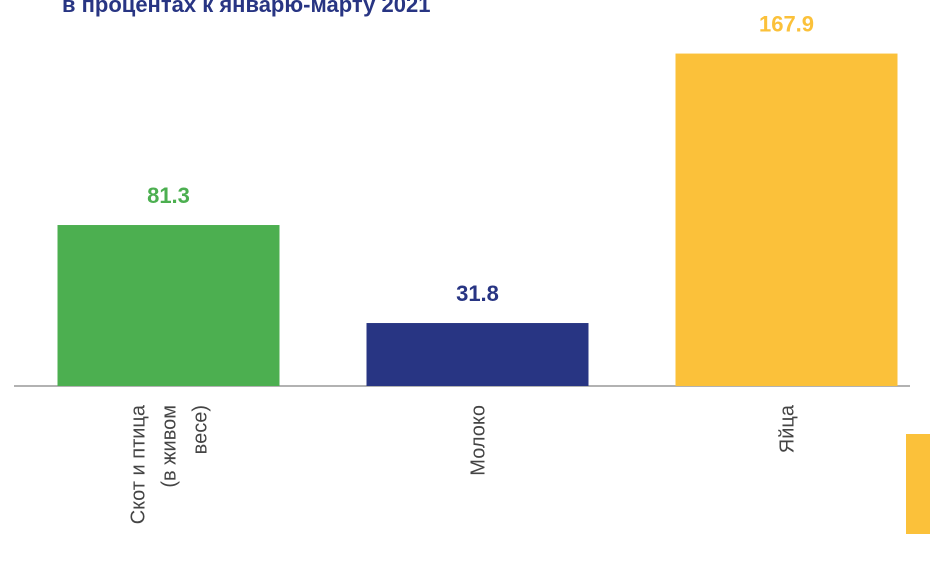 This screenshot has width=930, height=561. Describe the element at coordinates (788, 428) in the screenshot. I see `x-tick-label: Яйца` at that location.